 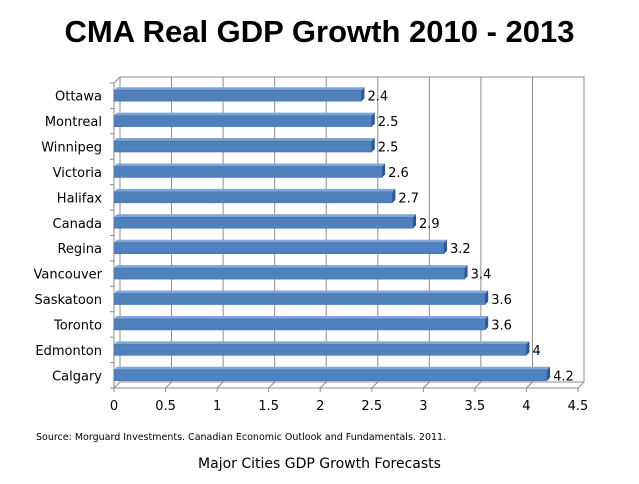 What do you see at coordinates (322, 343) in the screenshot?
I see `bar-top-edmonton` at bounding box center [322, 343].